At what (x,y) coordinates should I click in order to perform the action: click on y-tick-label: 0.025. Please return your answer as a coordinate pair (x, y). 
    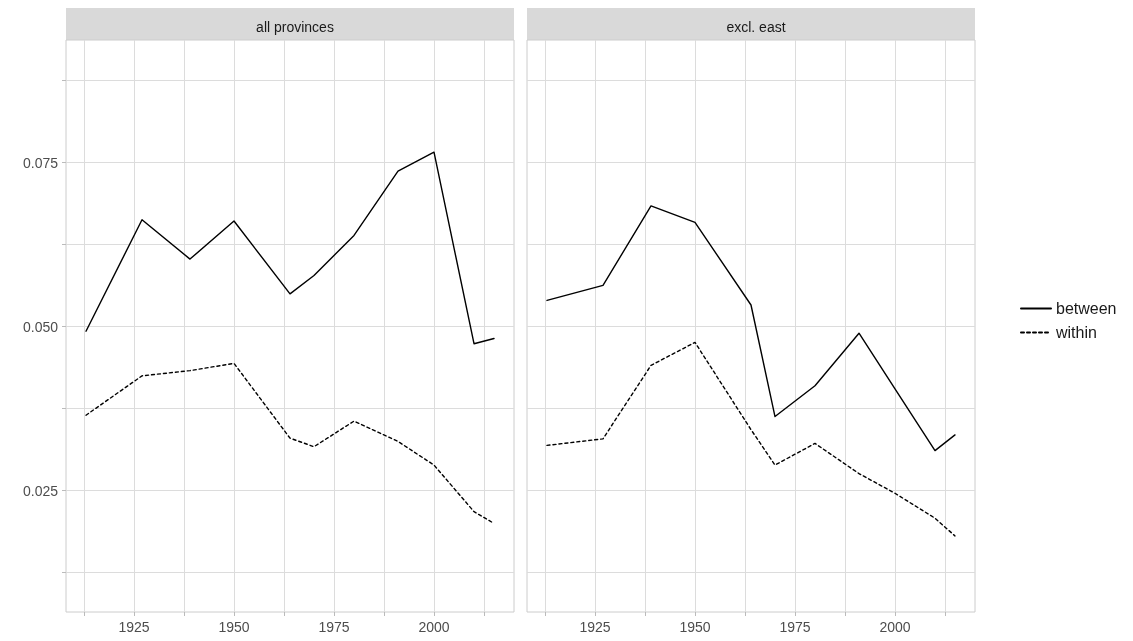
    Looking at the image, I should click on (40, 490).